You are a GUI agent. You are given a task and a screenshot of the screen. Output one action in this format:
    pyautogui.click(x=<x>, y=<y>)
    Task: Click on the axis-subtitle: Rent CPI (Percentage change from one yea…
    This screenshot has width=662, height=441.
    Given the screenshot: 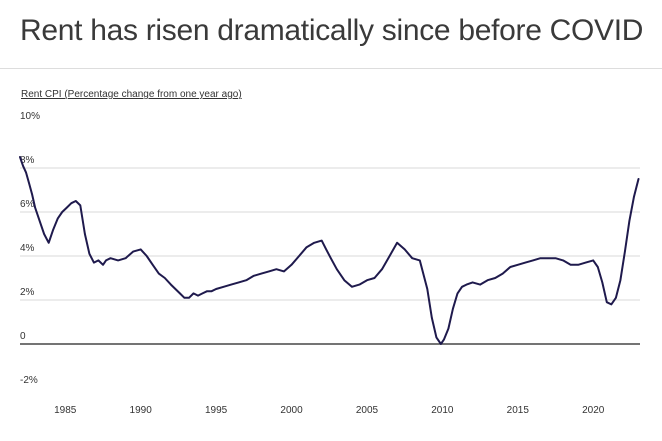 What is the action you would take?
    pyautogui.click(x=131, y=94)
    